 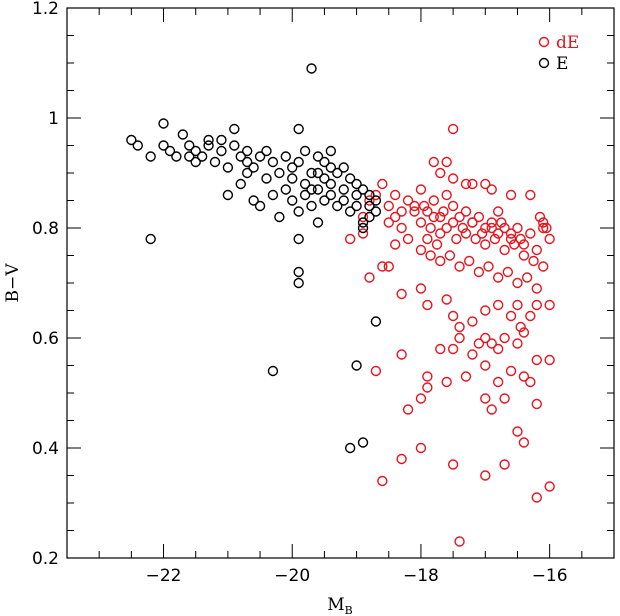 What do you see at coordinates (340, 605) in the screenshot?
I see `x-axis-label: MB` at bounding box center [340, 605].